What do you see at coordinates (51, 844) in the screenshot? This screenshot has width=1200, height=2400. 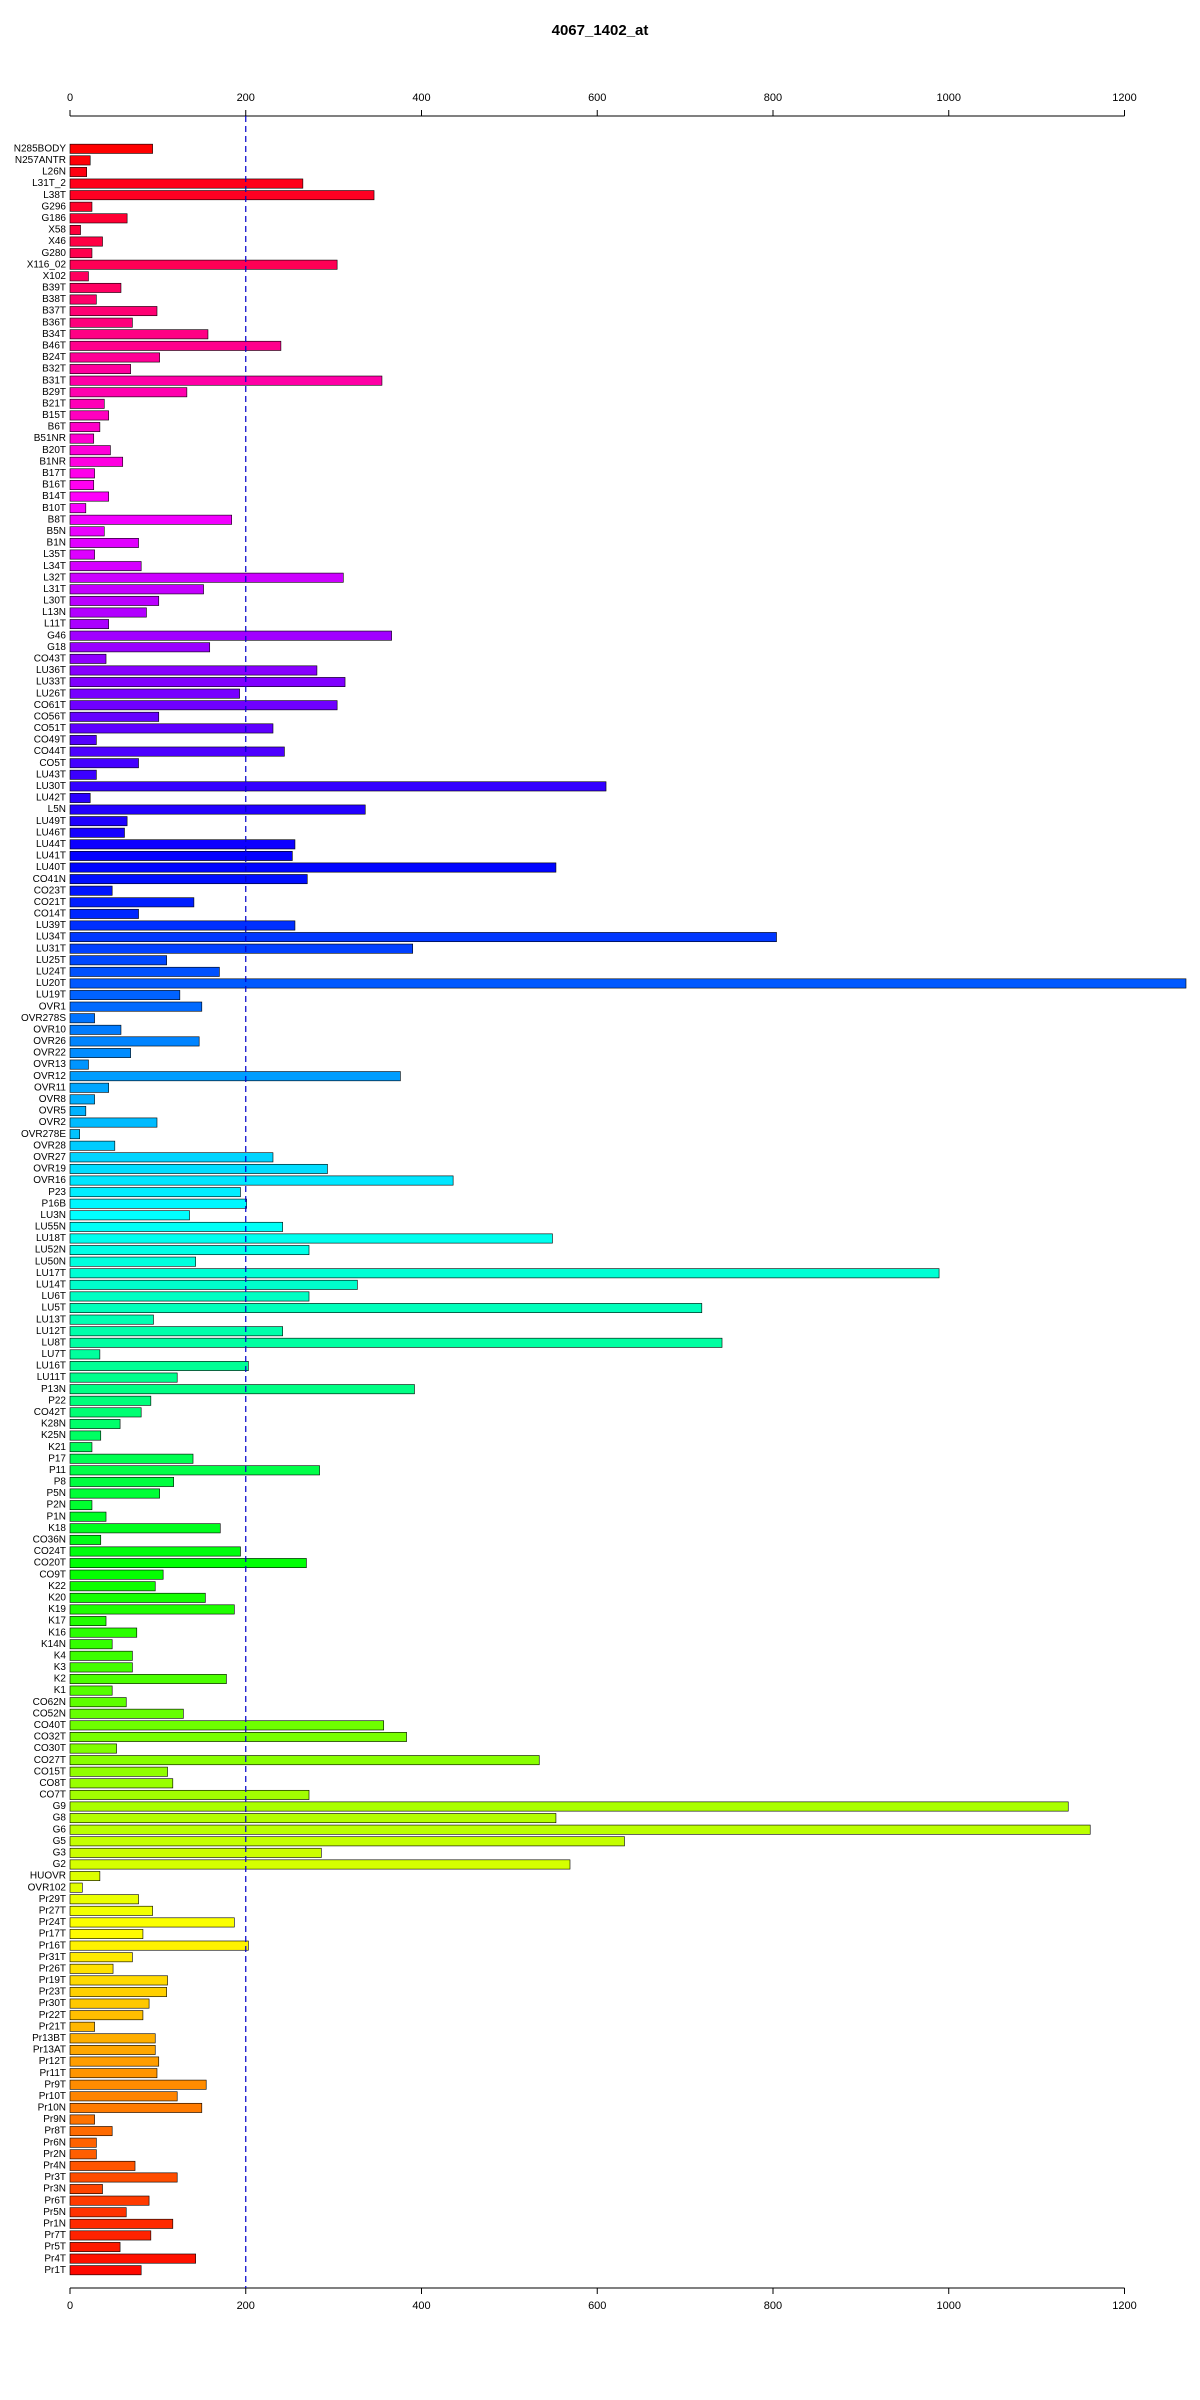 I see `category-label: LU44T` at bounding box center [51, 844].